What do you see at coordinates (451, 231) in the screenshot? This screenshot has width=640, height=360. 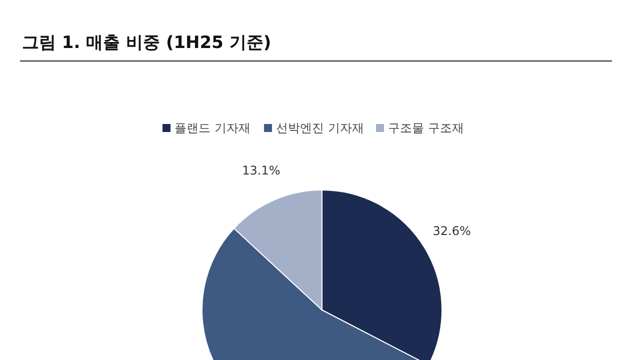 I see `data-label: 32.6%` at bounding box center [451, 231].